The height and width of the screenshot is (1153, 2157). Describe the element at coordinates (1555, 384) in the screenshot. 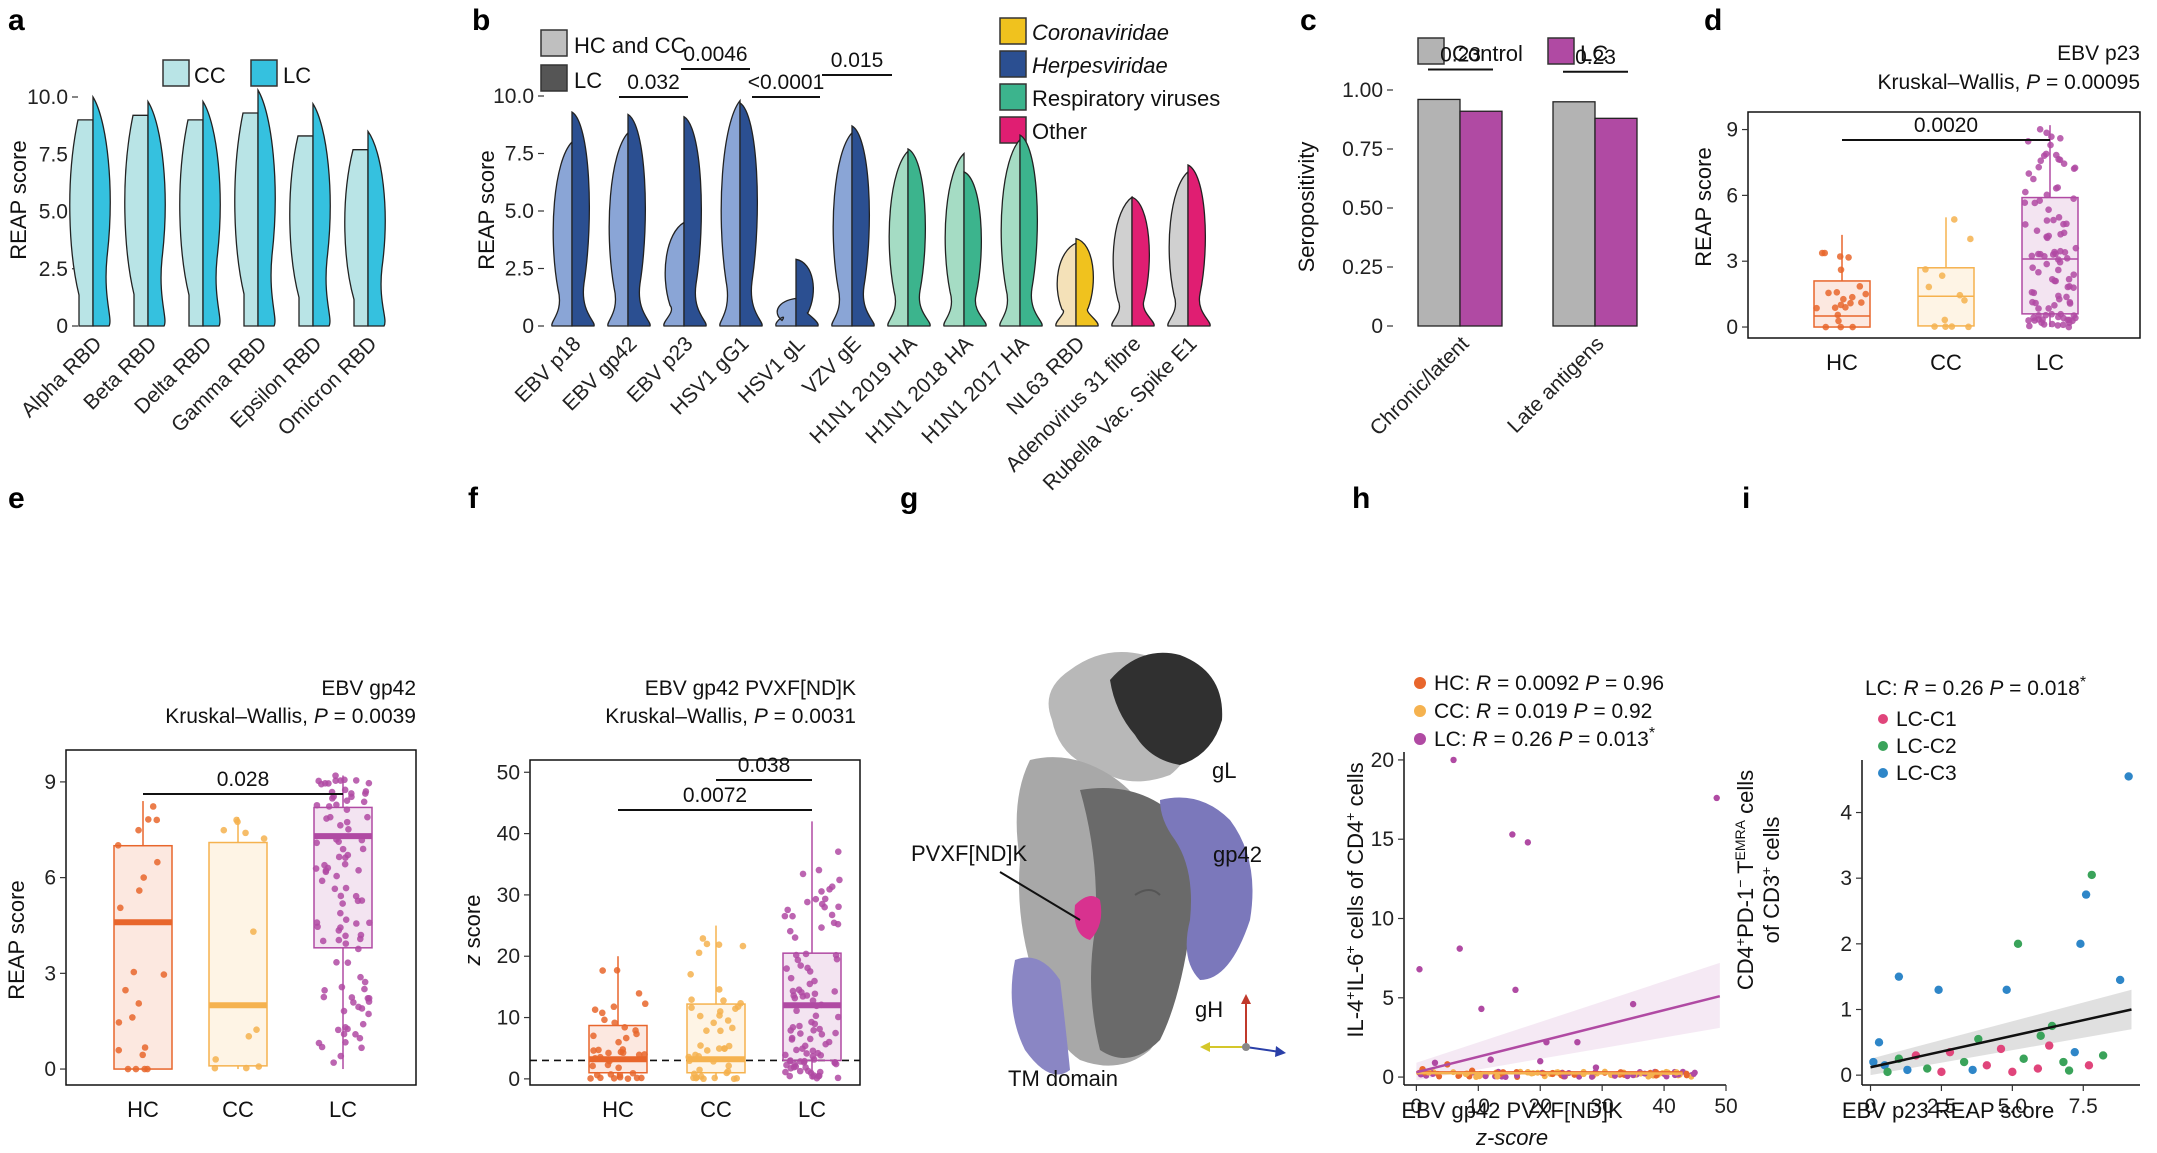

I see `x-tick-label-c: Late antigens` at that location.